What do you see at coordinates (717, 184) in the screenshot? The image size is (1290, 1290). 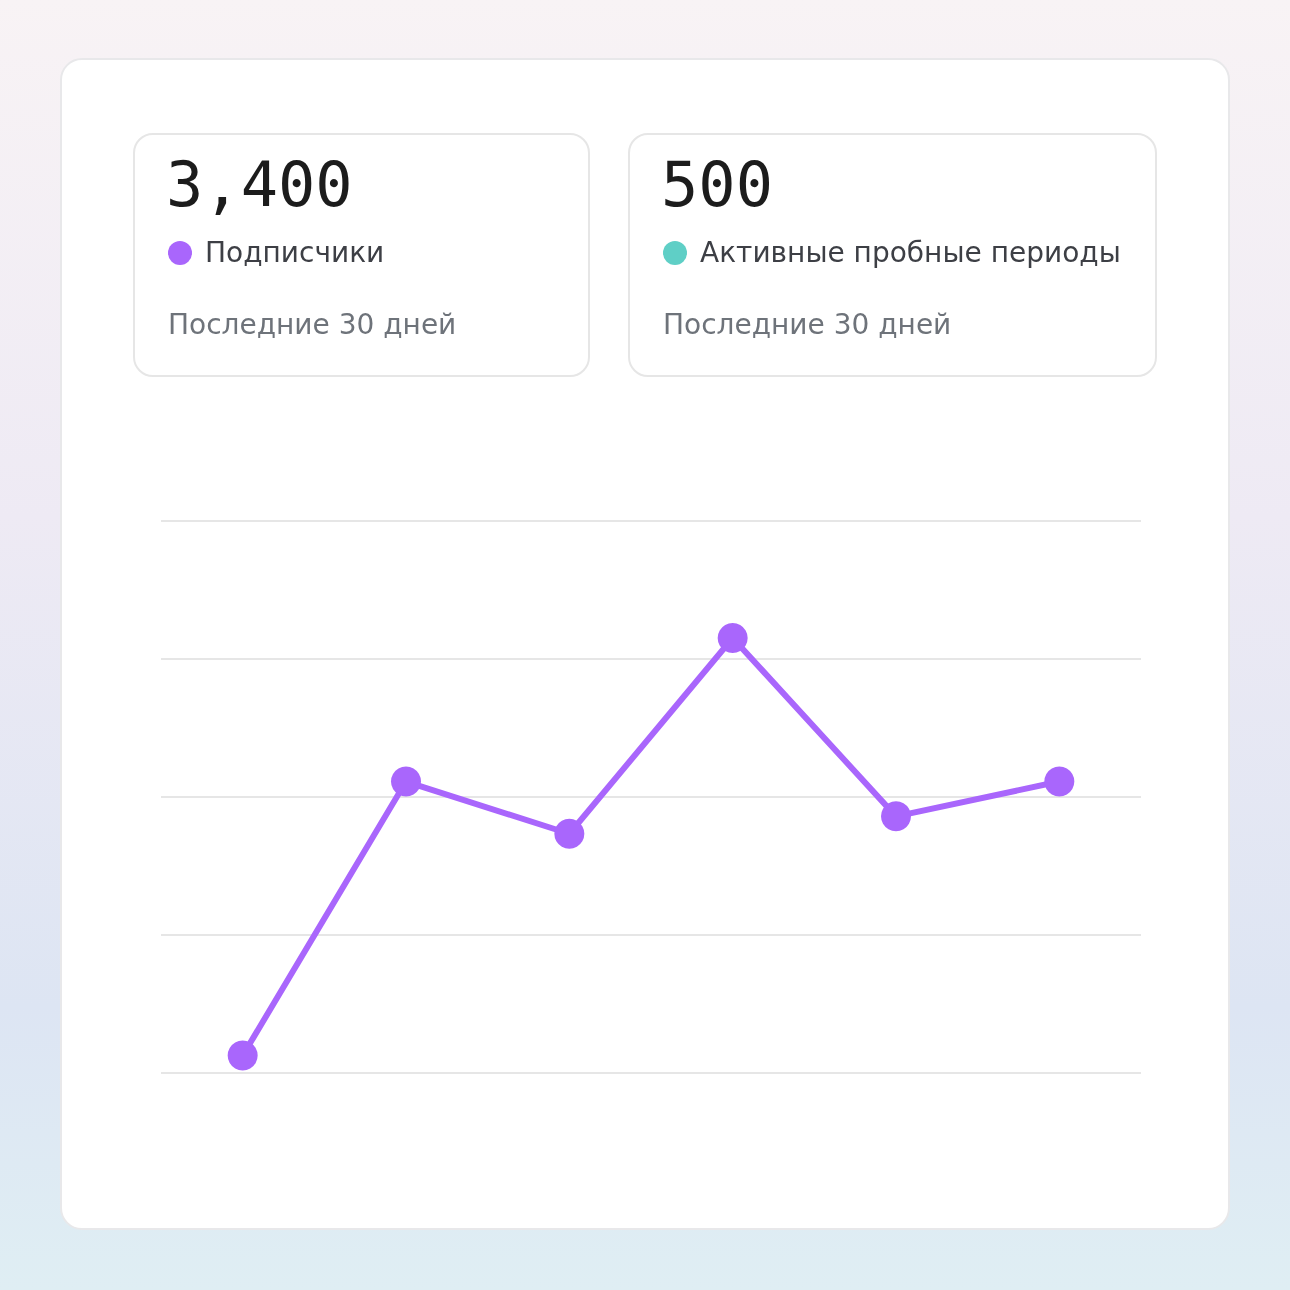 I see `text: 500` at bounding box center [717, 184].